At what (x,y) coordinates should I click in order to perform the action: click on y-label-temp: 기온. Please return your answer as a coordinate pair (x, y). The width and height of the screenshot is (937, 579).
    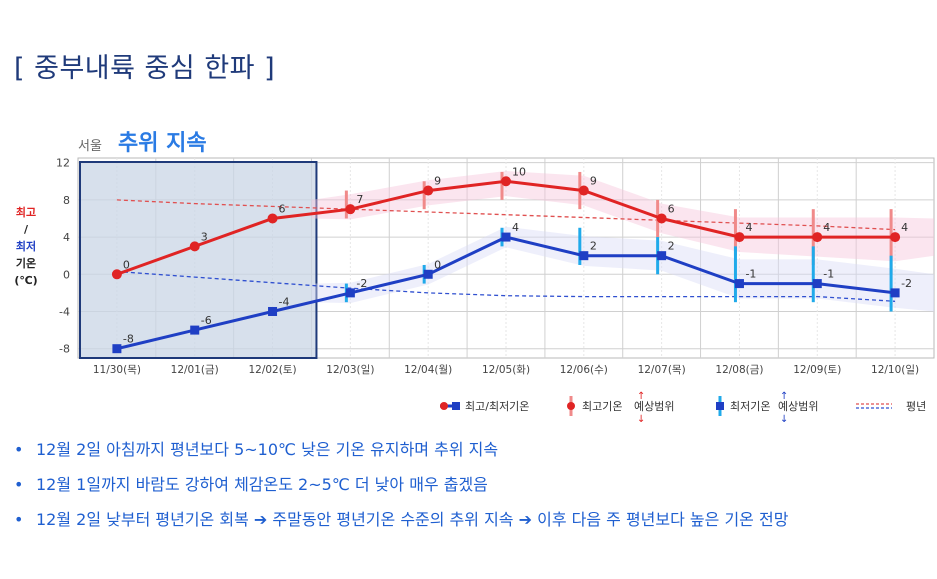
    Looking at the image, I should click on (26, 263).